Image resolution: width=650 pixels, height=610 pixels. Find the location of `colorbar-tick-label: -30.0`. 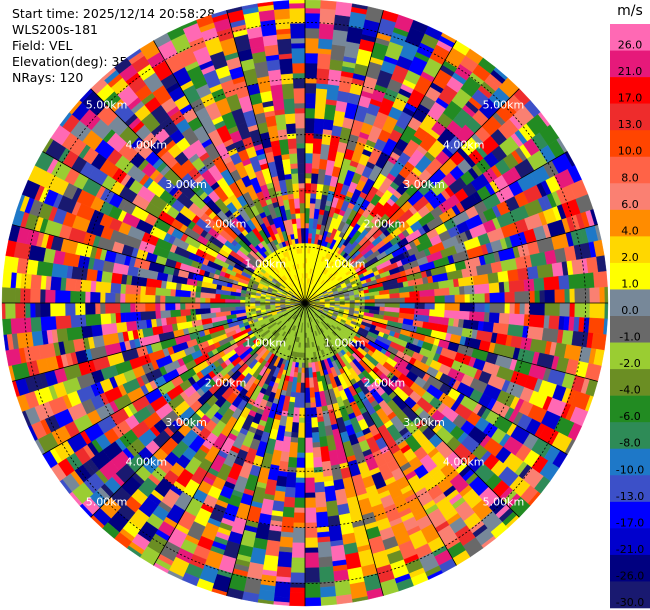

colorbar-tick-label: -30.0 is located at coordinates (630, 602).